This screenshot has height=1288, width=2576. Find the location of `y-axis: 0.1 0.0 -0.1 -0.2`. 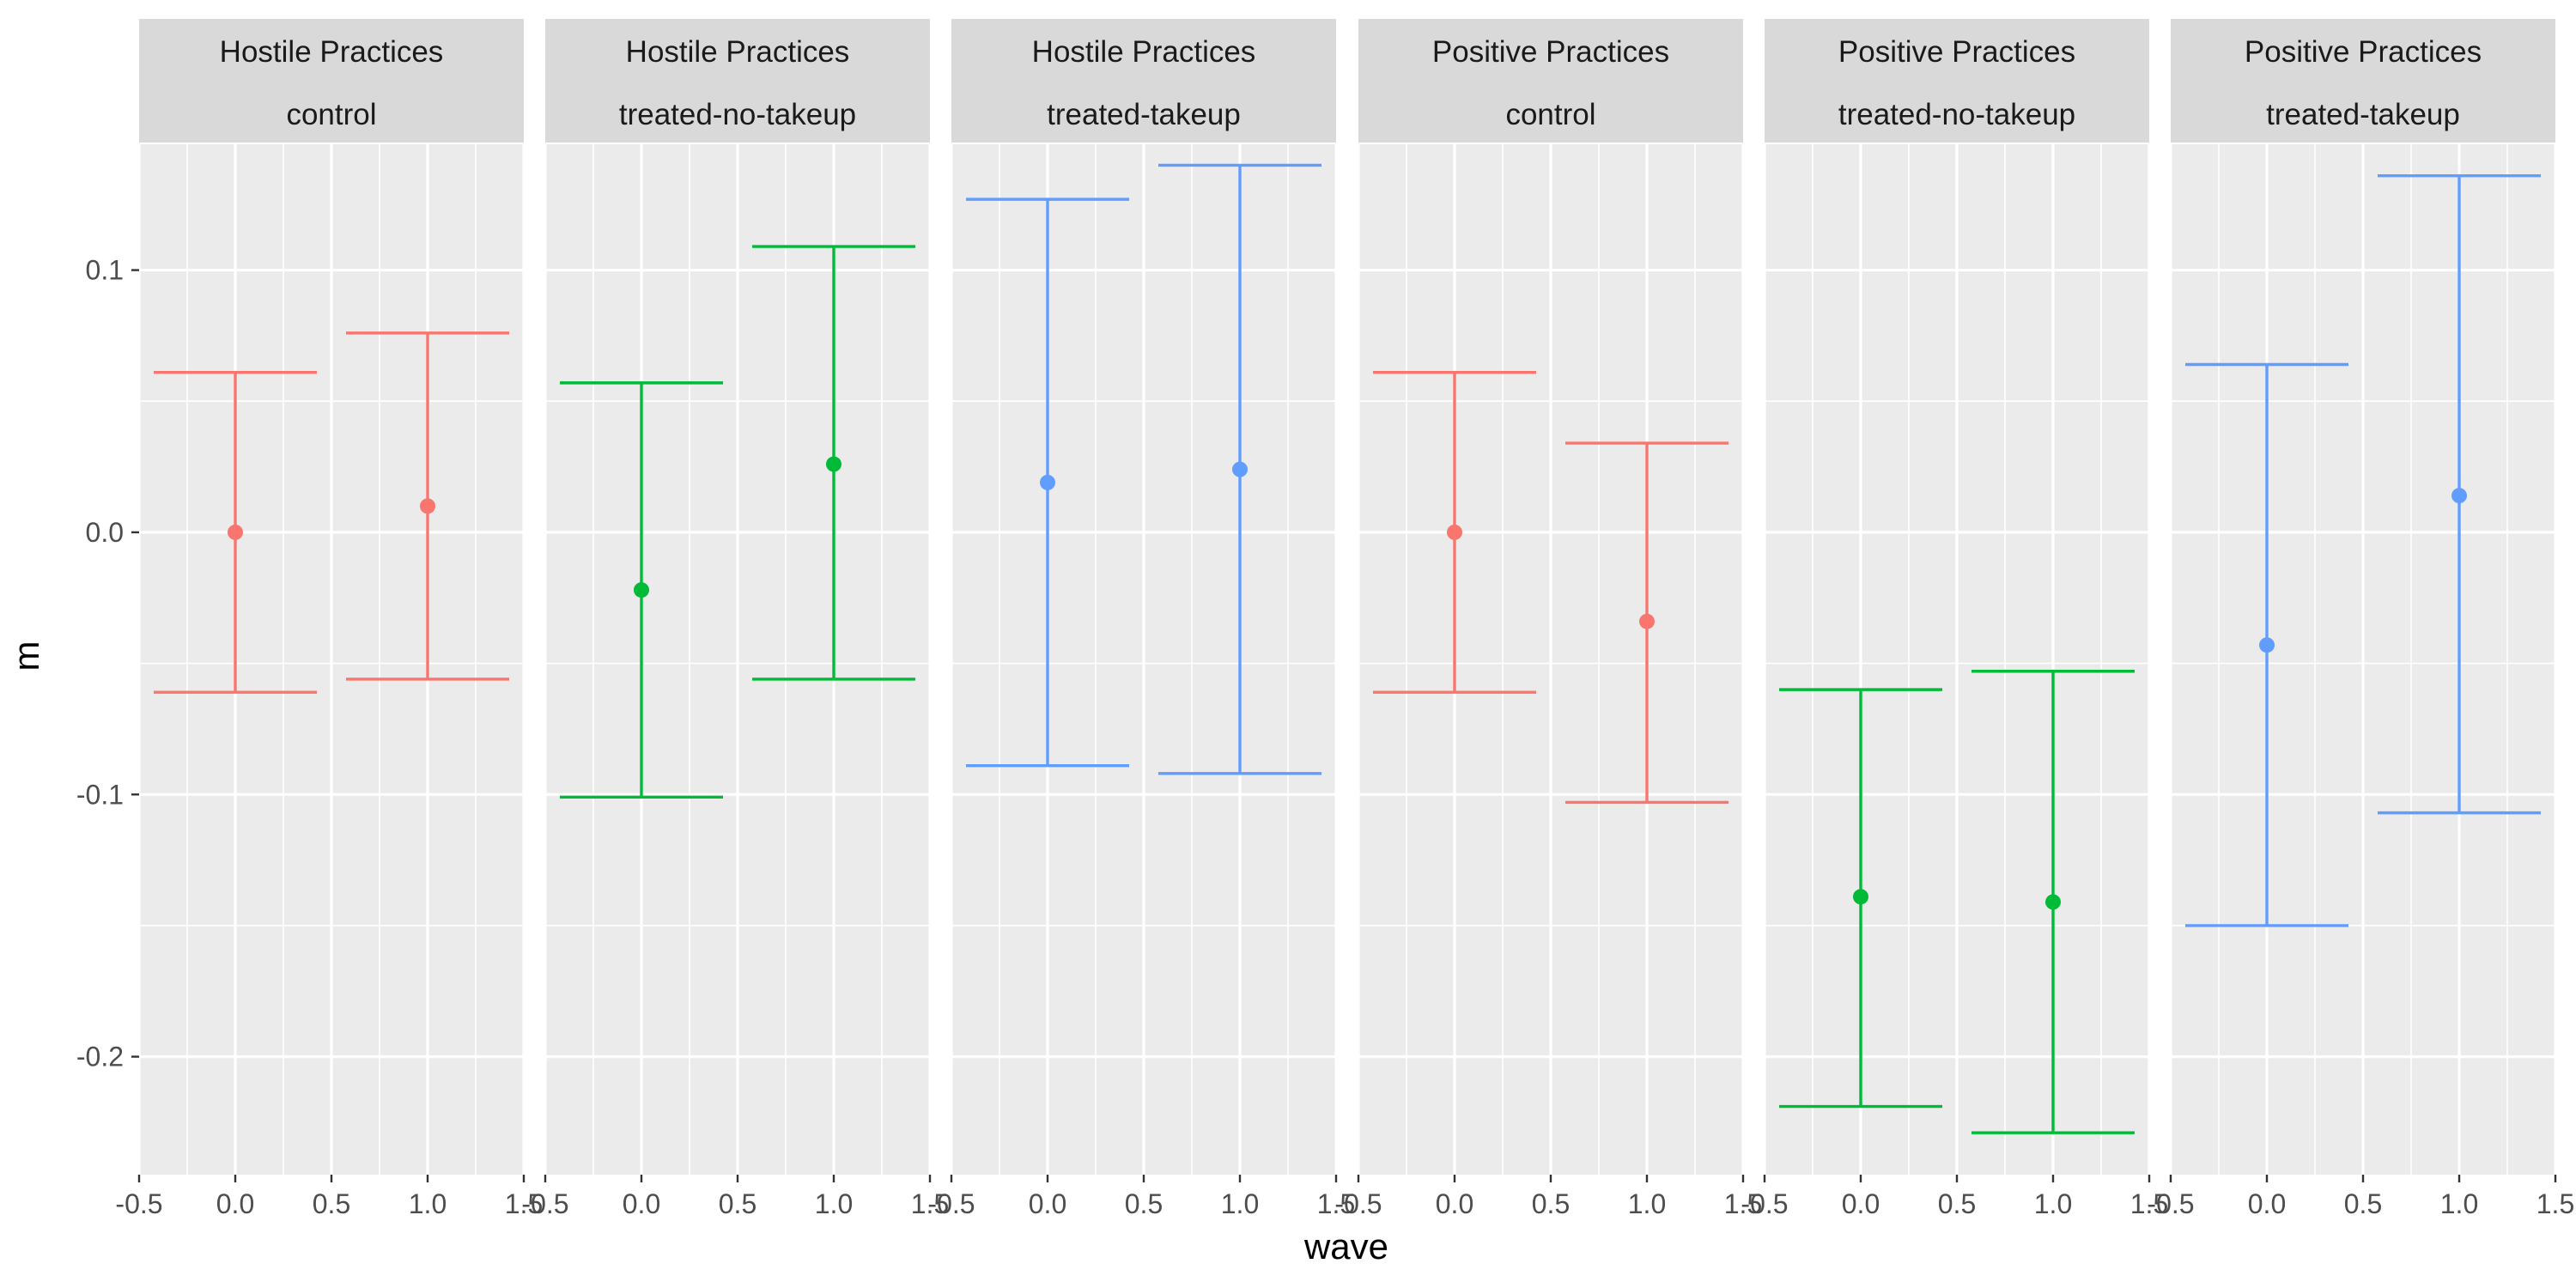

y-axis: 0.1 0.0 -0.1 -0.2 is located at coordinates (107, 663).